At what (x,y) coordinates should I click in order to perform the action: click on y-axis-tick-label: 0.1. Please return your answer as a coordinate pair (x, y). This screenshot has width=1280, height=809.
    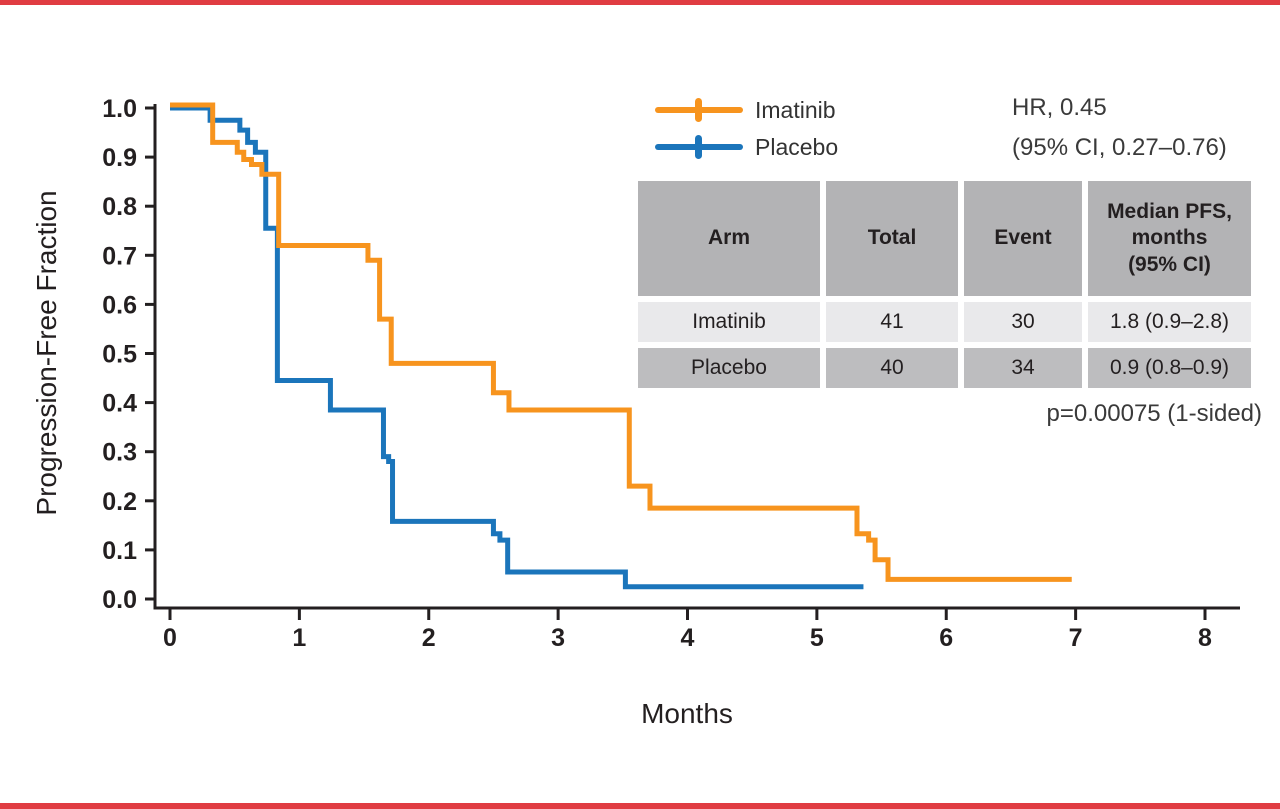
    Looking at the image, I should click on (119, 551).